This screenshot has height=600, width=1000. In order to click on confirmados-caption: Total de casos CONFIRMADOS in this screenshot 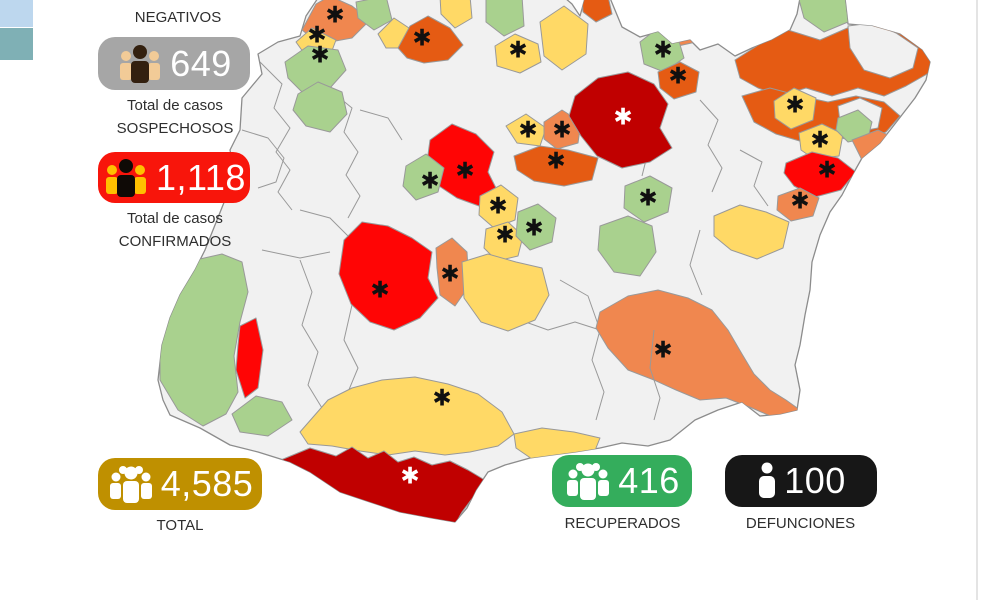, I will do `click(175, 230)`.